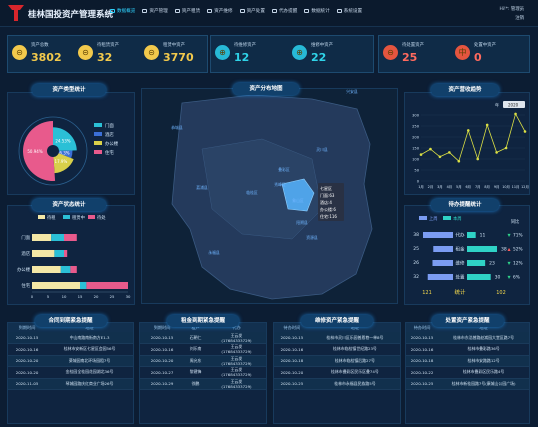 This screenshot has height=427, width=538. What do you see at coordinates (410, 57) in the screenshot?
I see `kpi-value: 25` at bounding box center [410, 57].